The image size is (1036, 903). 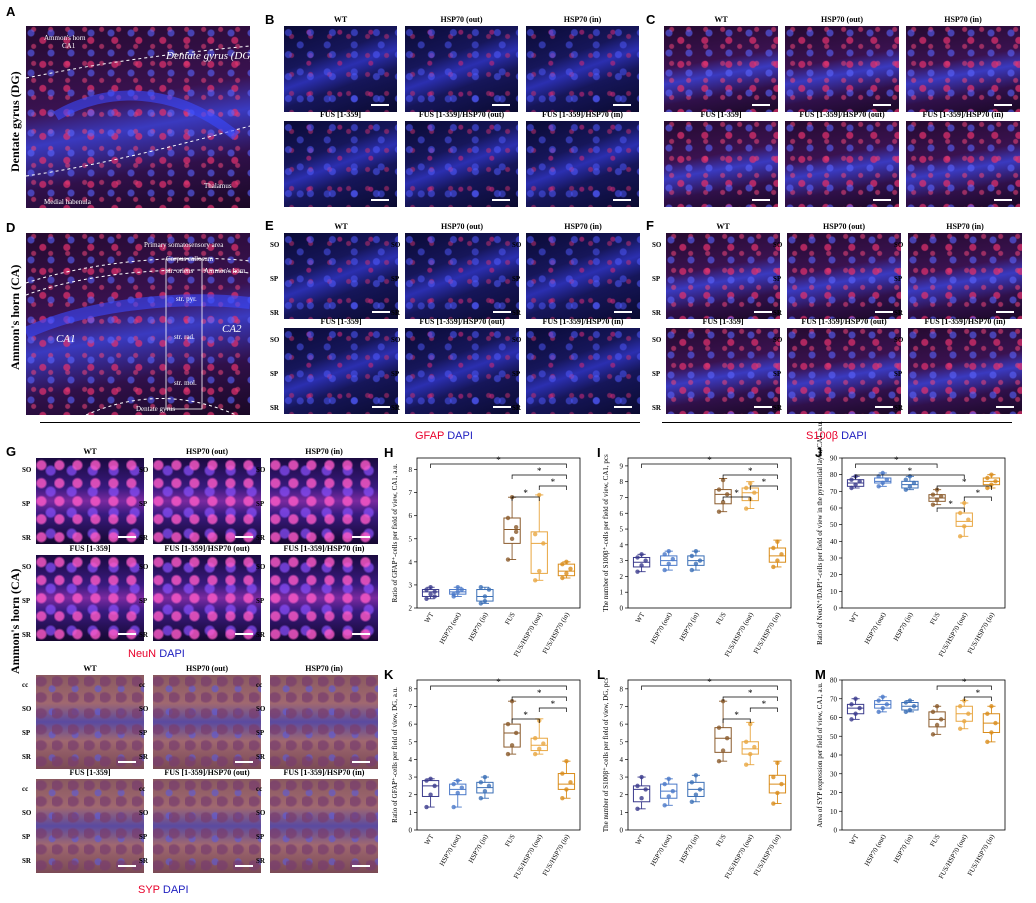 What do you see at coordinates (622, 778) in the screenshot?
I see `y-tick-label: 3` at bounding box center [622, 778].